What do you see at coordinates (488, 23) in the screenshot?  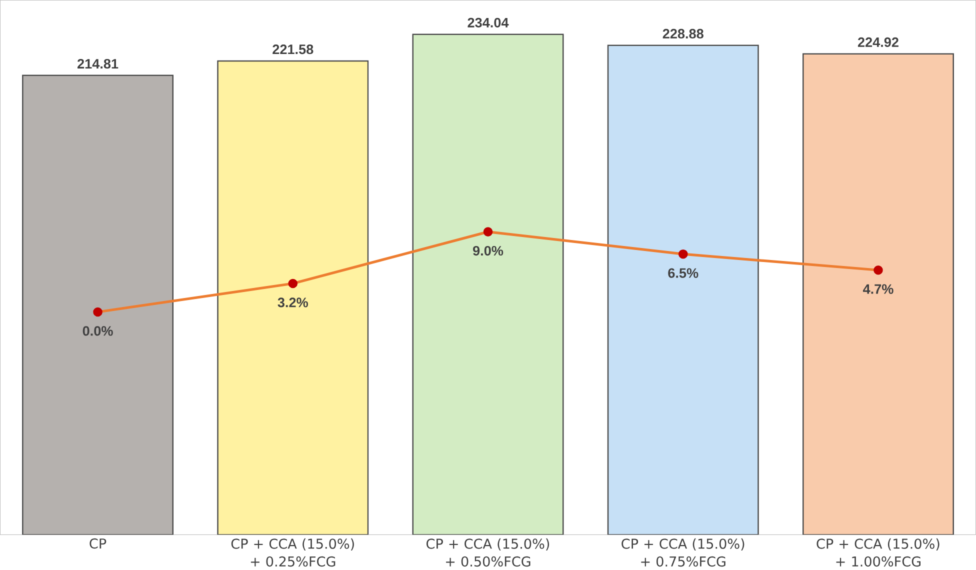 I see `data-label: 234.04` at bounding box center [488, 23].